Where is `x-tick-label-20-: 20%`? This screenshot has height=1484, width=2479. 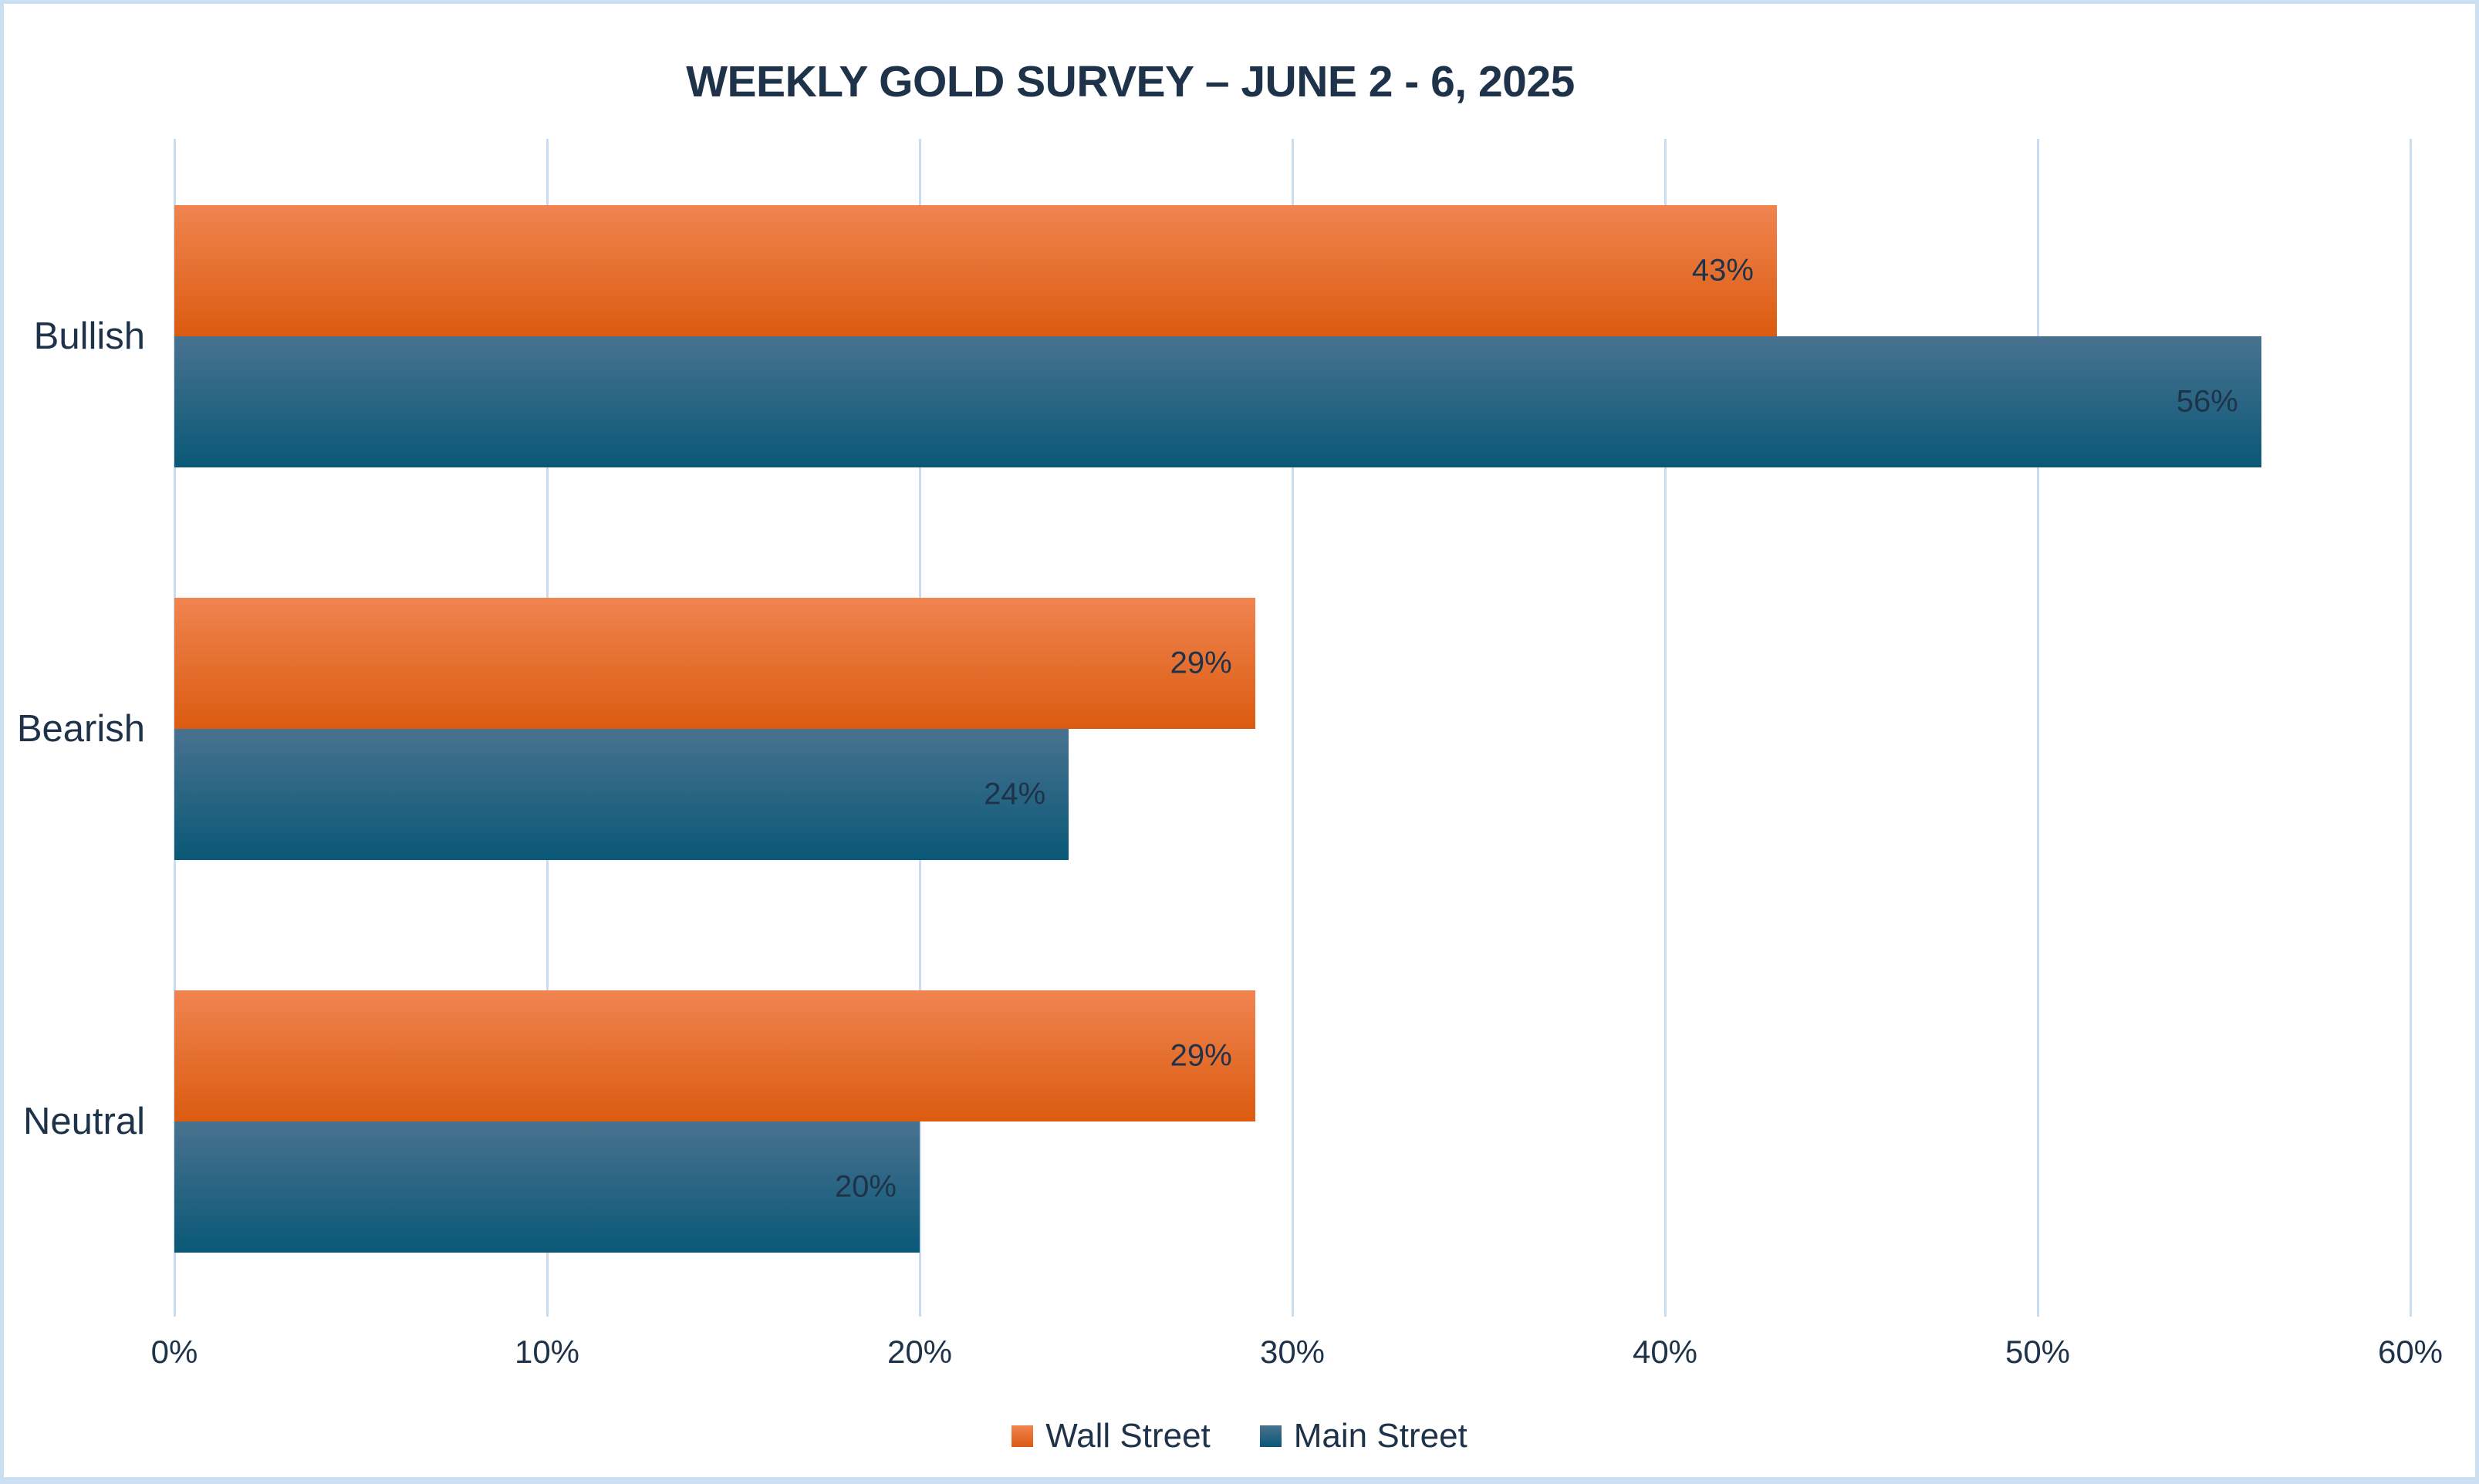 x-tick-label-20-: 20% is located at coordinates (920, 1352).